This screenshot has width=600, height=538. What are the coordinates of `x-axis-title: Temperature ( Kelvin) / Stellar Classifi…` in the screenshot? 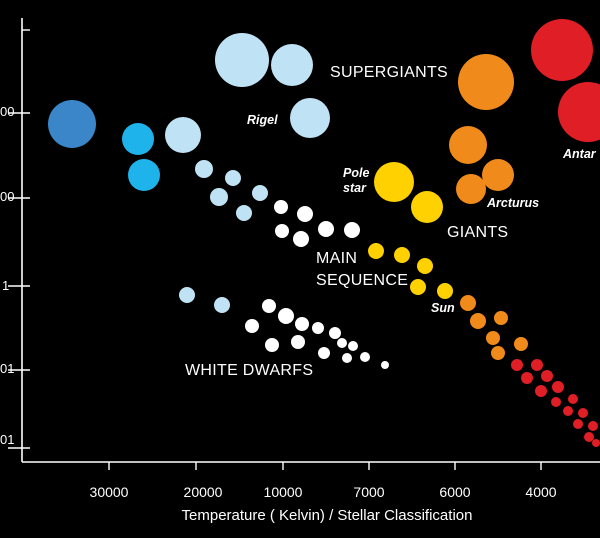 It's located at (327, 515).